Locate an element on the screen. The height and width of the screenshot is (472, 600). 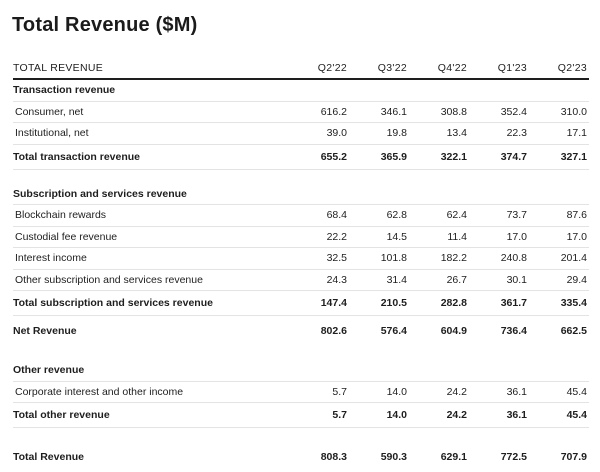
total-value: 36.1 is located at coordinates (499, 415).